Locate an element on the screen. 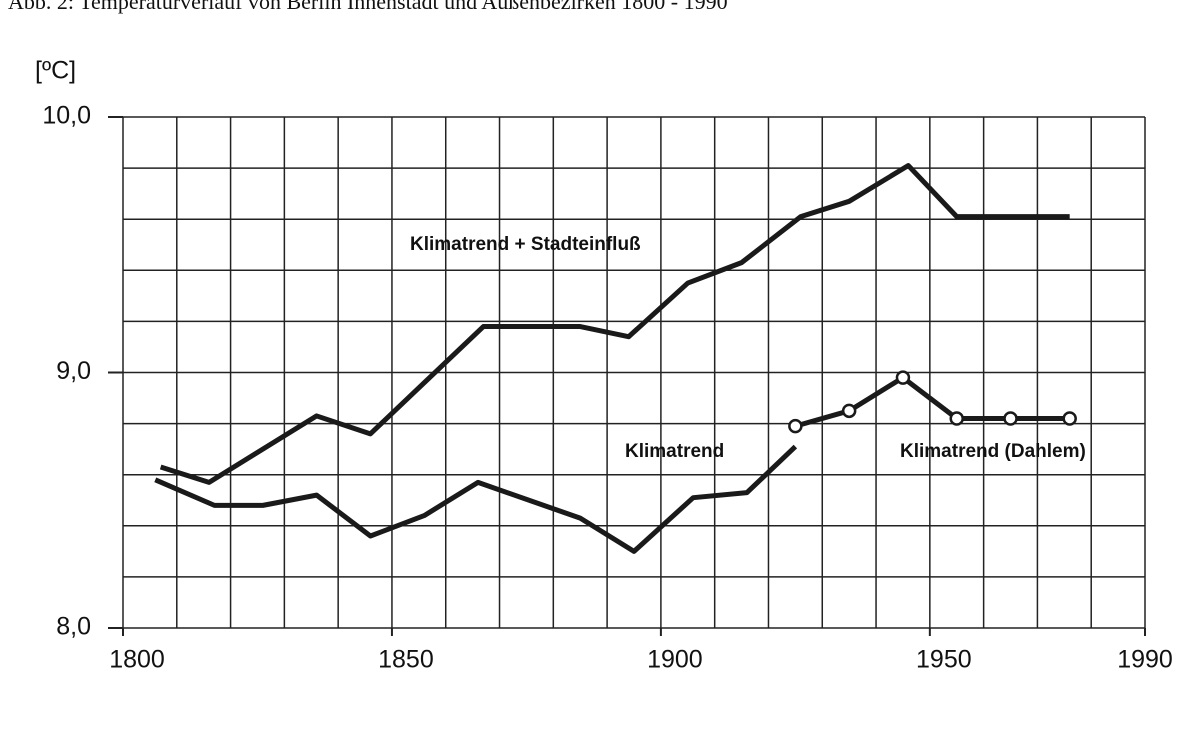  x-tick-label: 1800 is located at coordinates (137, 660).